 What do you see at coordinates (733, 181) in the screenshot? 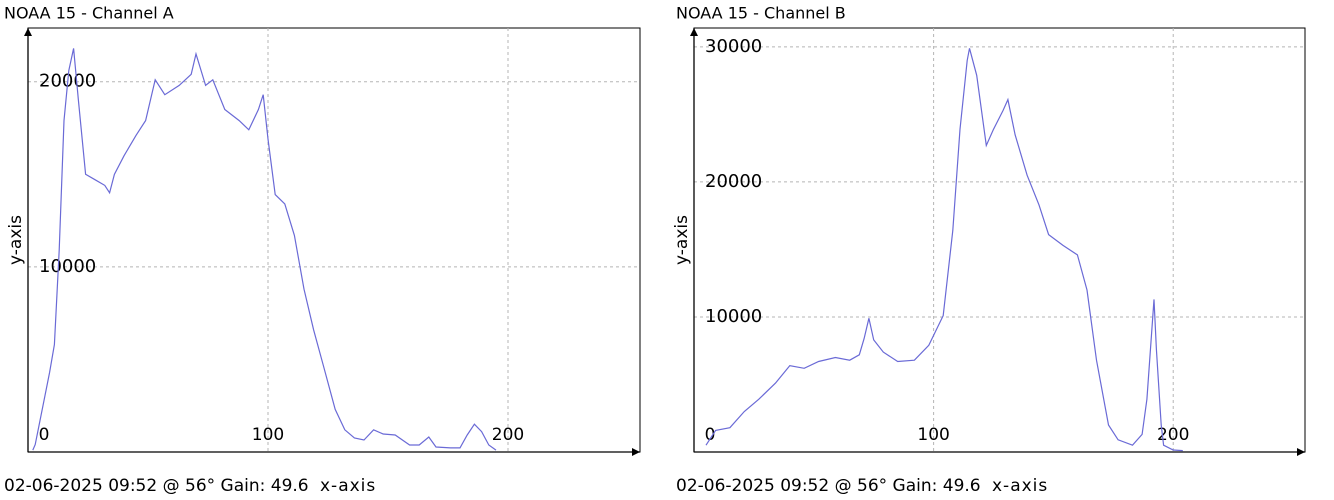
I see `y-tick-label: 20000` at bounding box center [733, 181].